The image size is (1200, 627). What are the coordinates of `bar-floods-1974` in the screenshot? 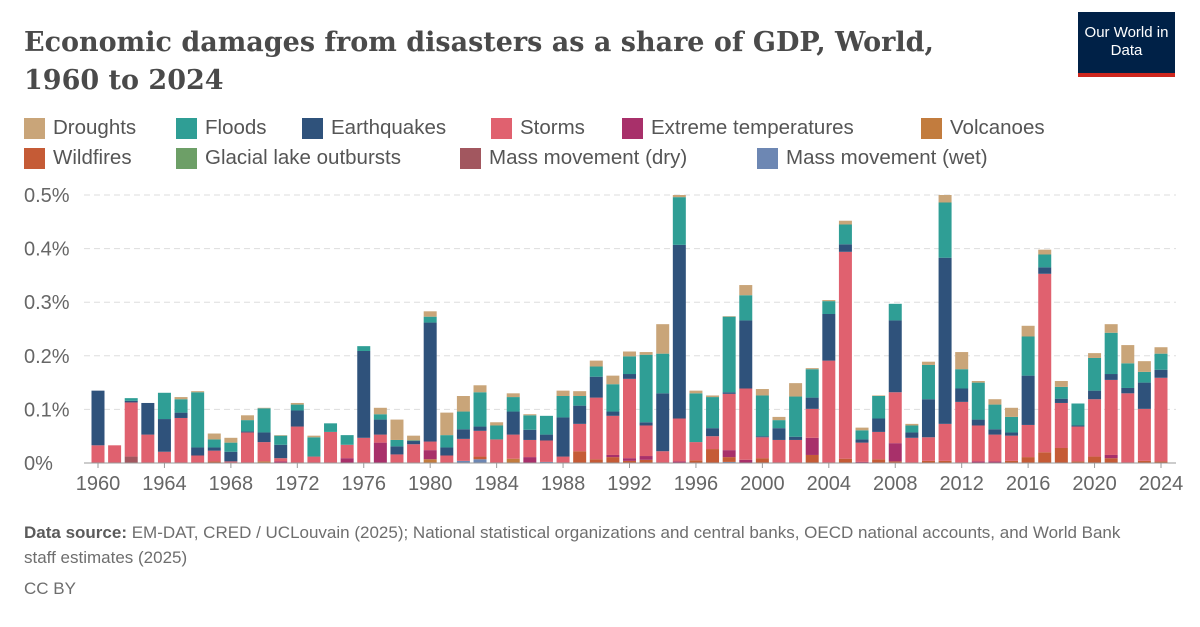 It's located at (331, 427).